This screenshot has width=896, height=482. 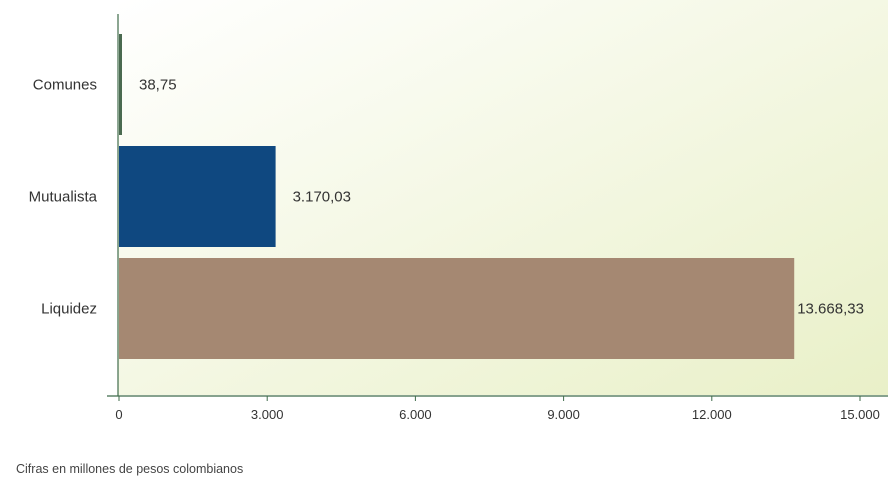 What do you see at coordinates (63, 197) in the screenshot?
I see `category-label-mutualista: Mutualista` at bounding box center [63, 197].